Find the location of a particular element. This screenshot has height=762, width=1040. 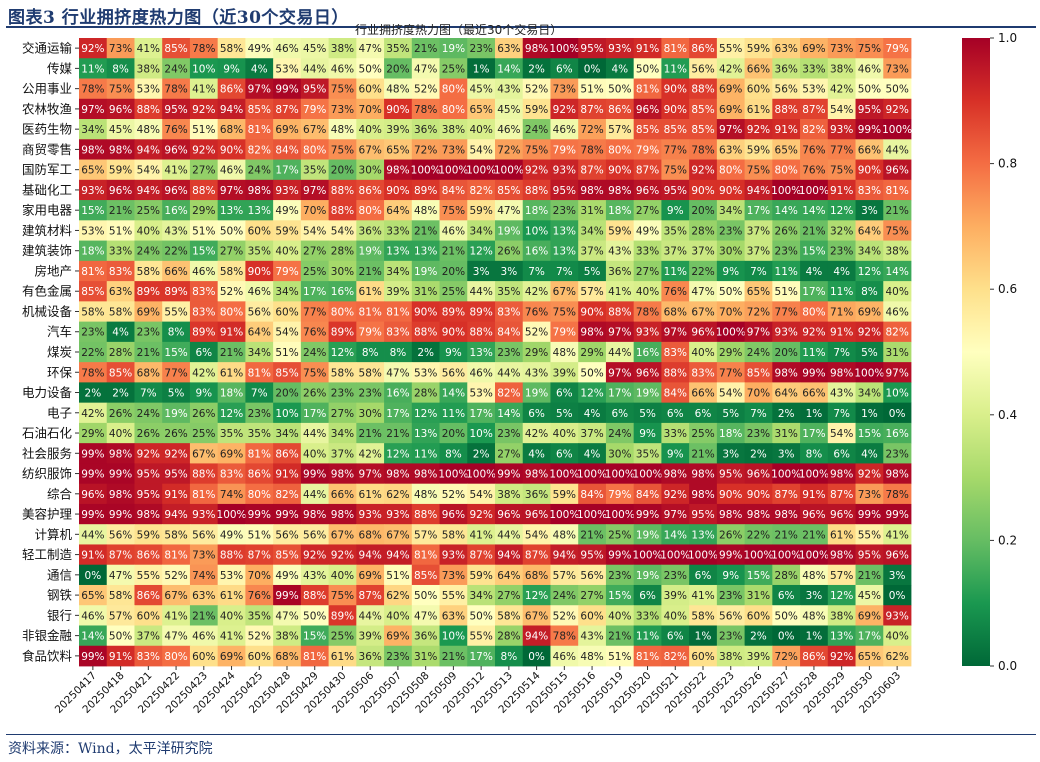

cell-value-label: 11% is located at coordinates (453, 414).